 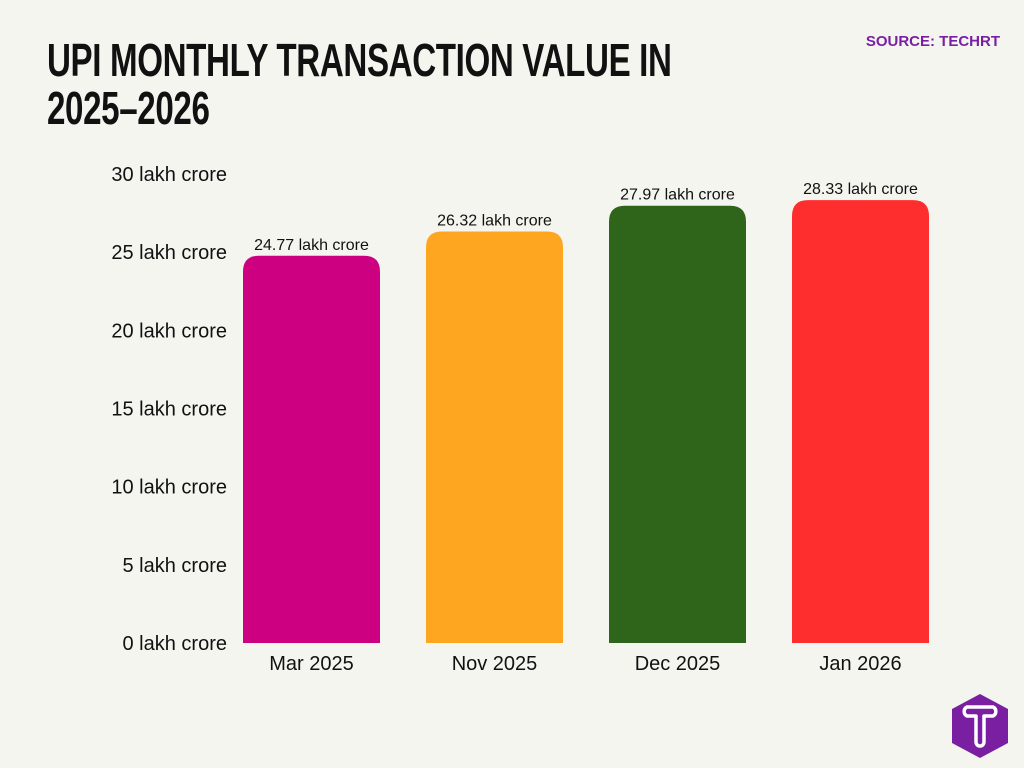 I want to click on title-line-1: UPI MONTHLY TRANSACTION VALUE IN, so click(x=359, y=60).